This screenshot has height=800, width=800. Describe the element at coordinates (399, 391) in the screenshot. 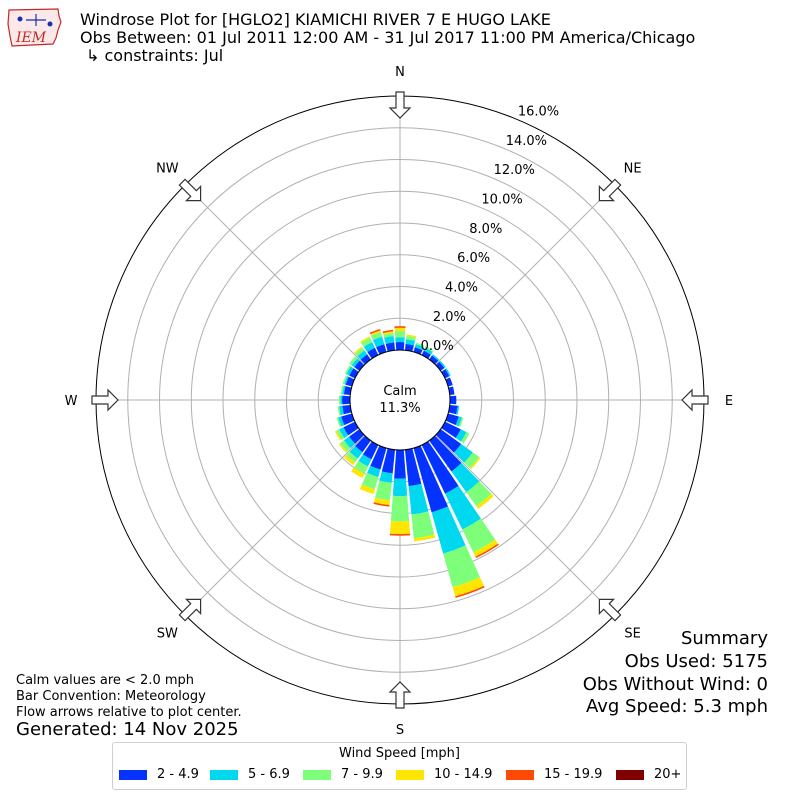

I see `calm-label: Calm` at that location.